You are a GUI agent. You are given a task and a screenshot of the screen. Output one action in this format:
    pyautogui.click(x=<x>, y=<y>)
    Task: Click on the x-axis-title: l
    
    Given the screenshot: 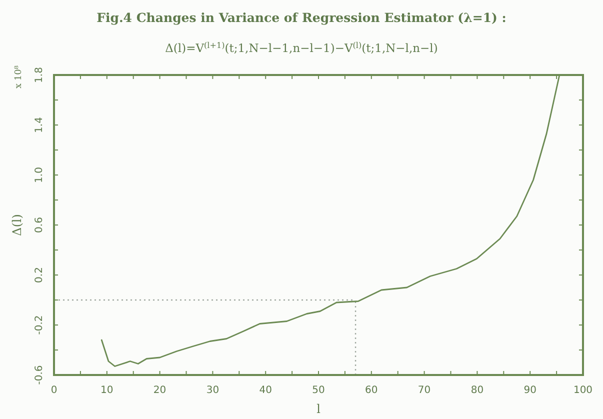 What is the action you would take?
    pyautogui.click(x=318, y=409)
    